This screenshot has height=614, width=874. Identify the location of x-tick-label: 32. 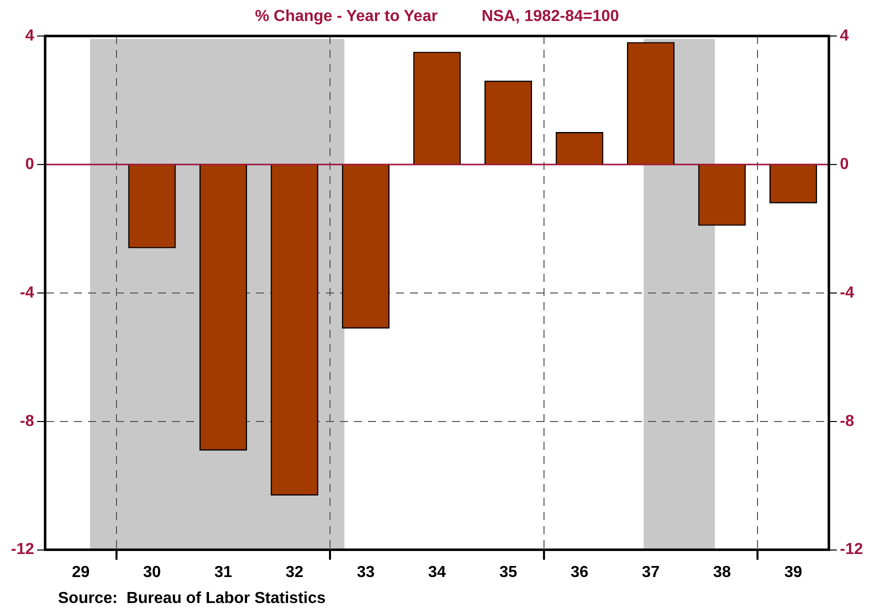
(295, 572).